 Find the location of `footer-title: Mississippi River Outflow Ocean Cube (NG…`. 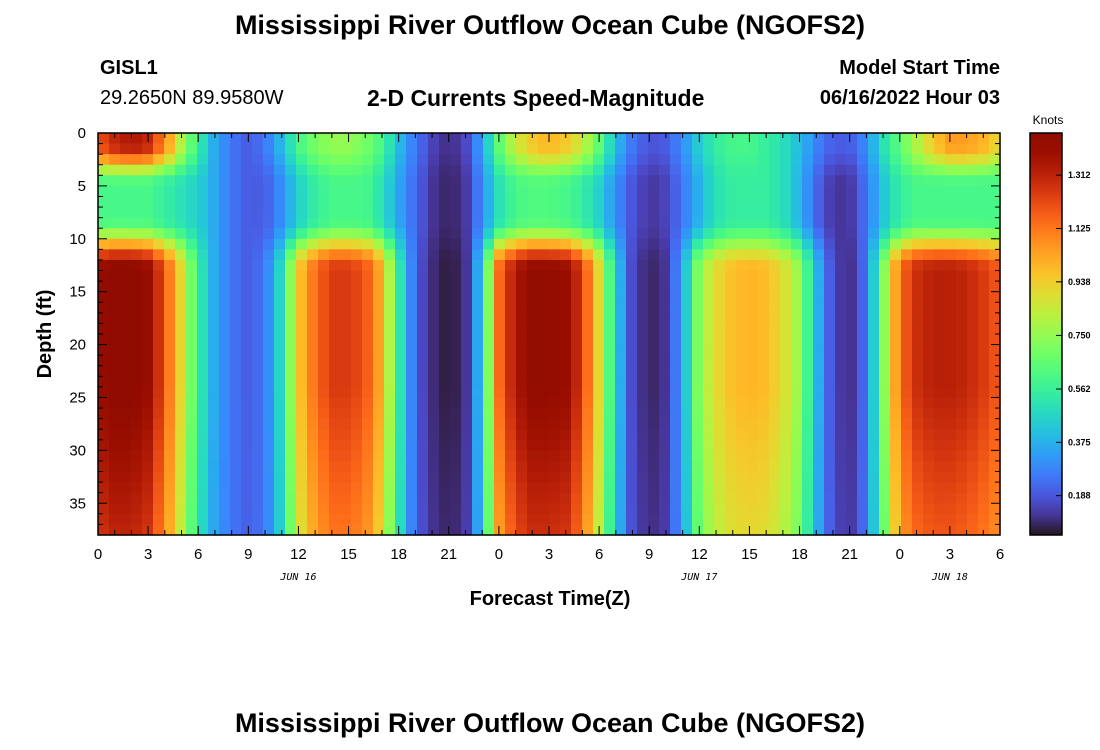

footer-title: Mississippi River Outflow Ocean Cube (NG… is located at coordinates (550, 723).